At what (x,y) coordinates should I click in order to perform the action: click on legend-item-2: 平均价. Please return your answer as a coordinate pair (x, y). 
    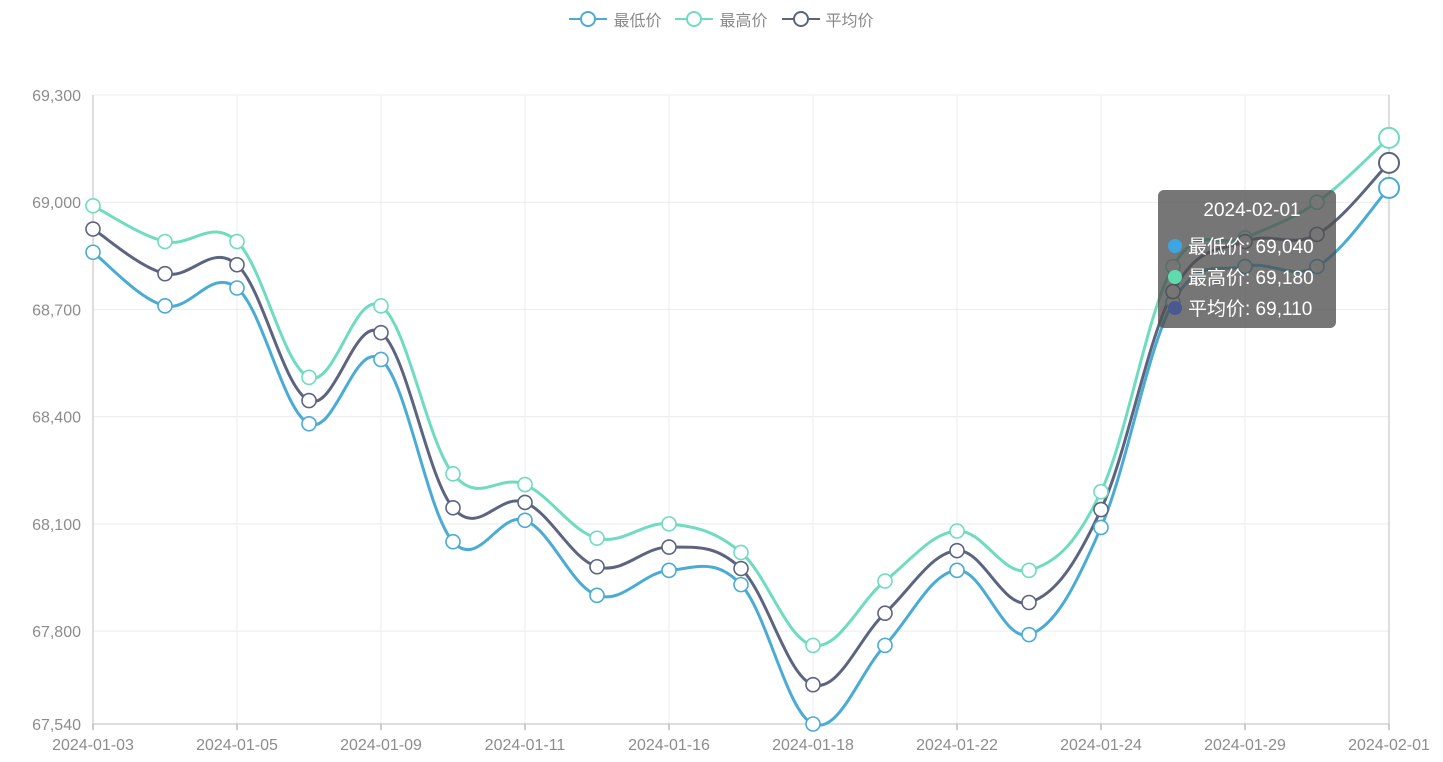
    Looking at the image, I should click on (827, 19).